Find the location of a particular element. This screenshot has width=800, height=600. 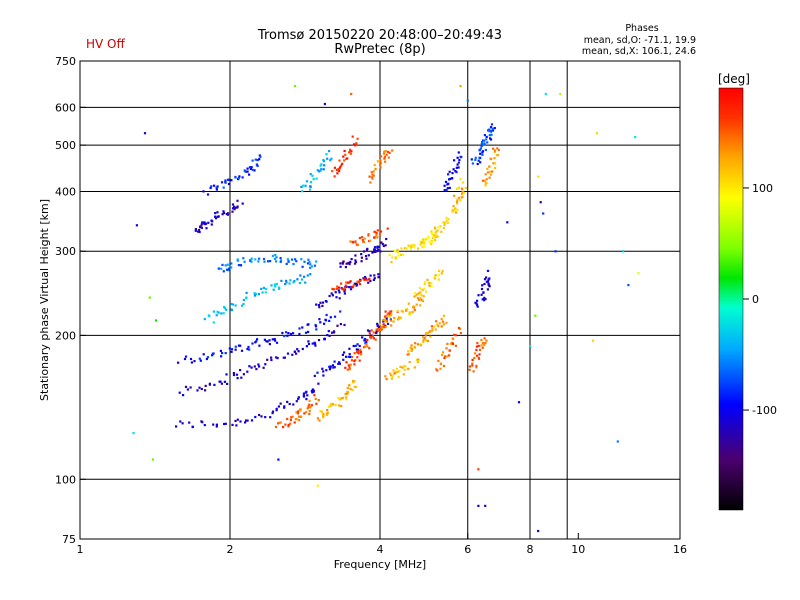

x-tick-label: 6 is located at coordinates (467, 549).